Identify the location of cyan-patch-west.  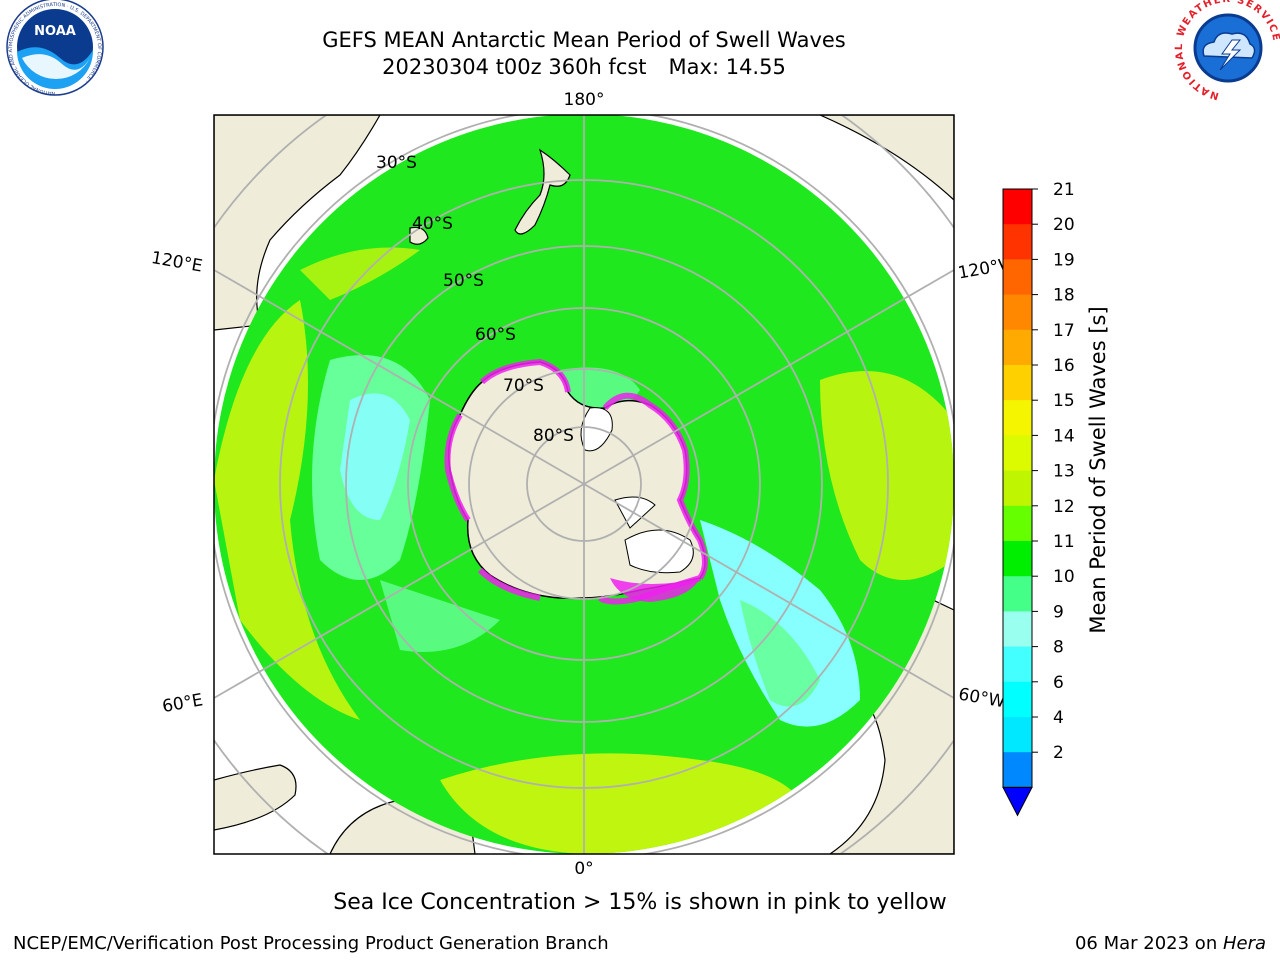
(375, 456).